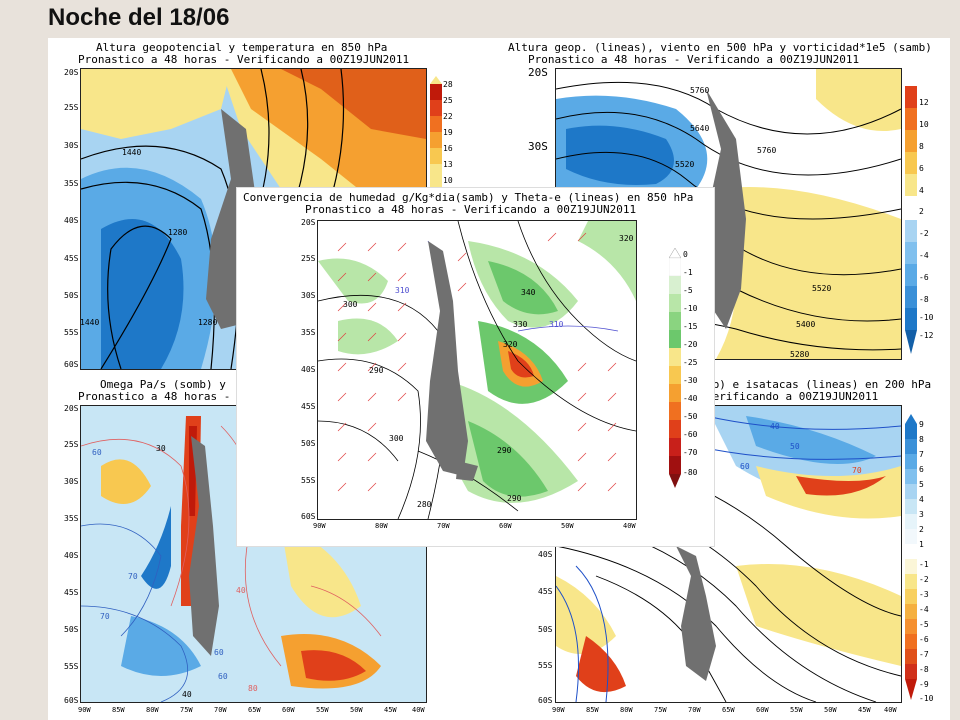 The width and height of the screenshot is (960, 720). Describe the element at coordinates (800, 354) in the screenshot. I see `contour-label: 5280` at that location.